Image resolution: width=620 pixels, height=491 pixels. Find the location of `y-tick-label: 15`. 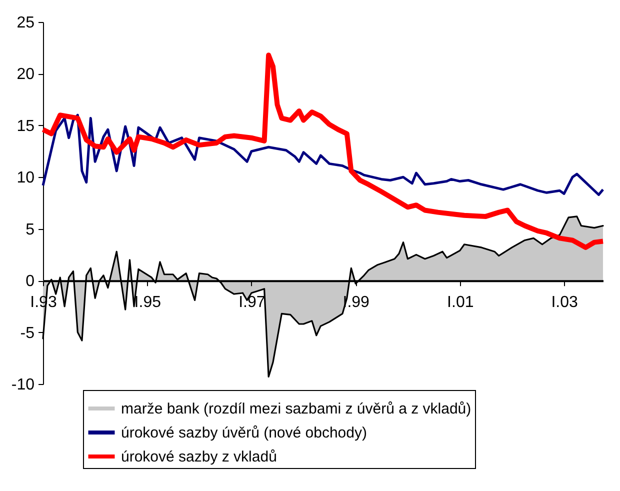

y-tick-label: 15 is located at coordinates (25, 126).